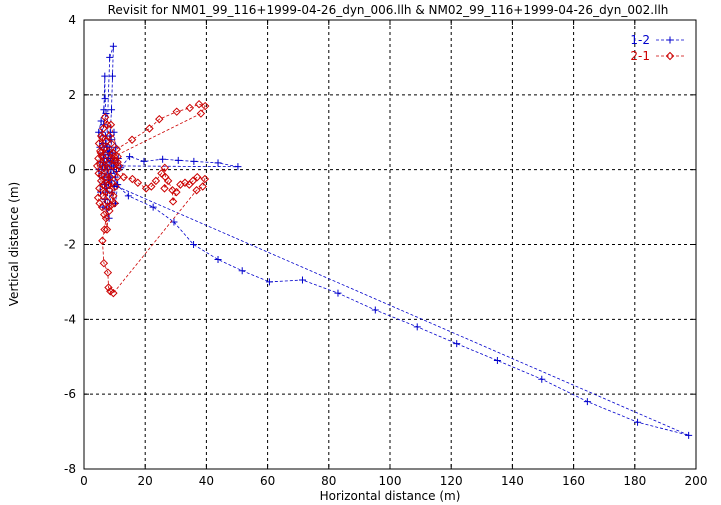 The image size is (721, 505). Describe the element at coordinates (70, 394) in the screenshot. I see `y-tick-label: -6` at that location.